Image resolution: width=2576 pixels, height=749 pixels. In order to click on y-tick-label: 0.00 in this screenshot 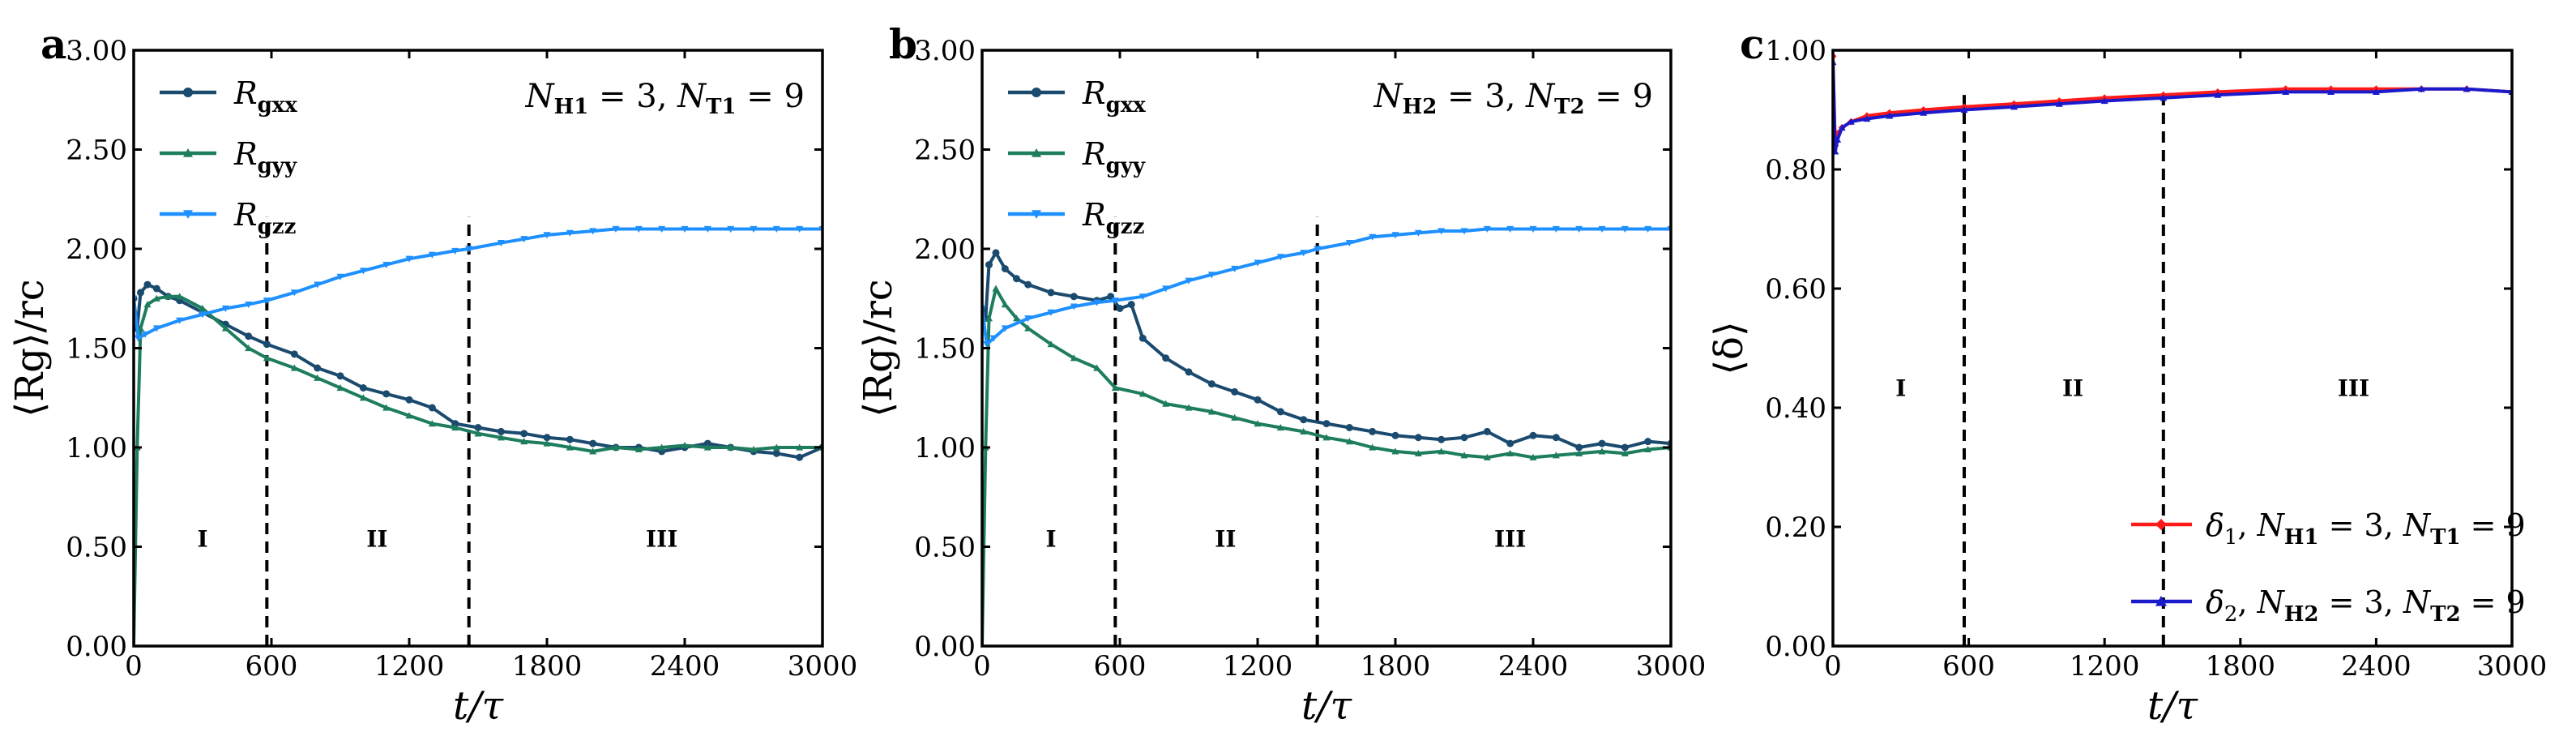, I will do `click(945, 647)`.